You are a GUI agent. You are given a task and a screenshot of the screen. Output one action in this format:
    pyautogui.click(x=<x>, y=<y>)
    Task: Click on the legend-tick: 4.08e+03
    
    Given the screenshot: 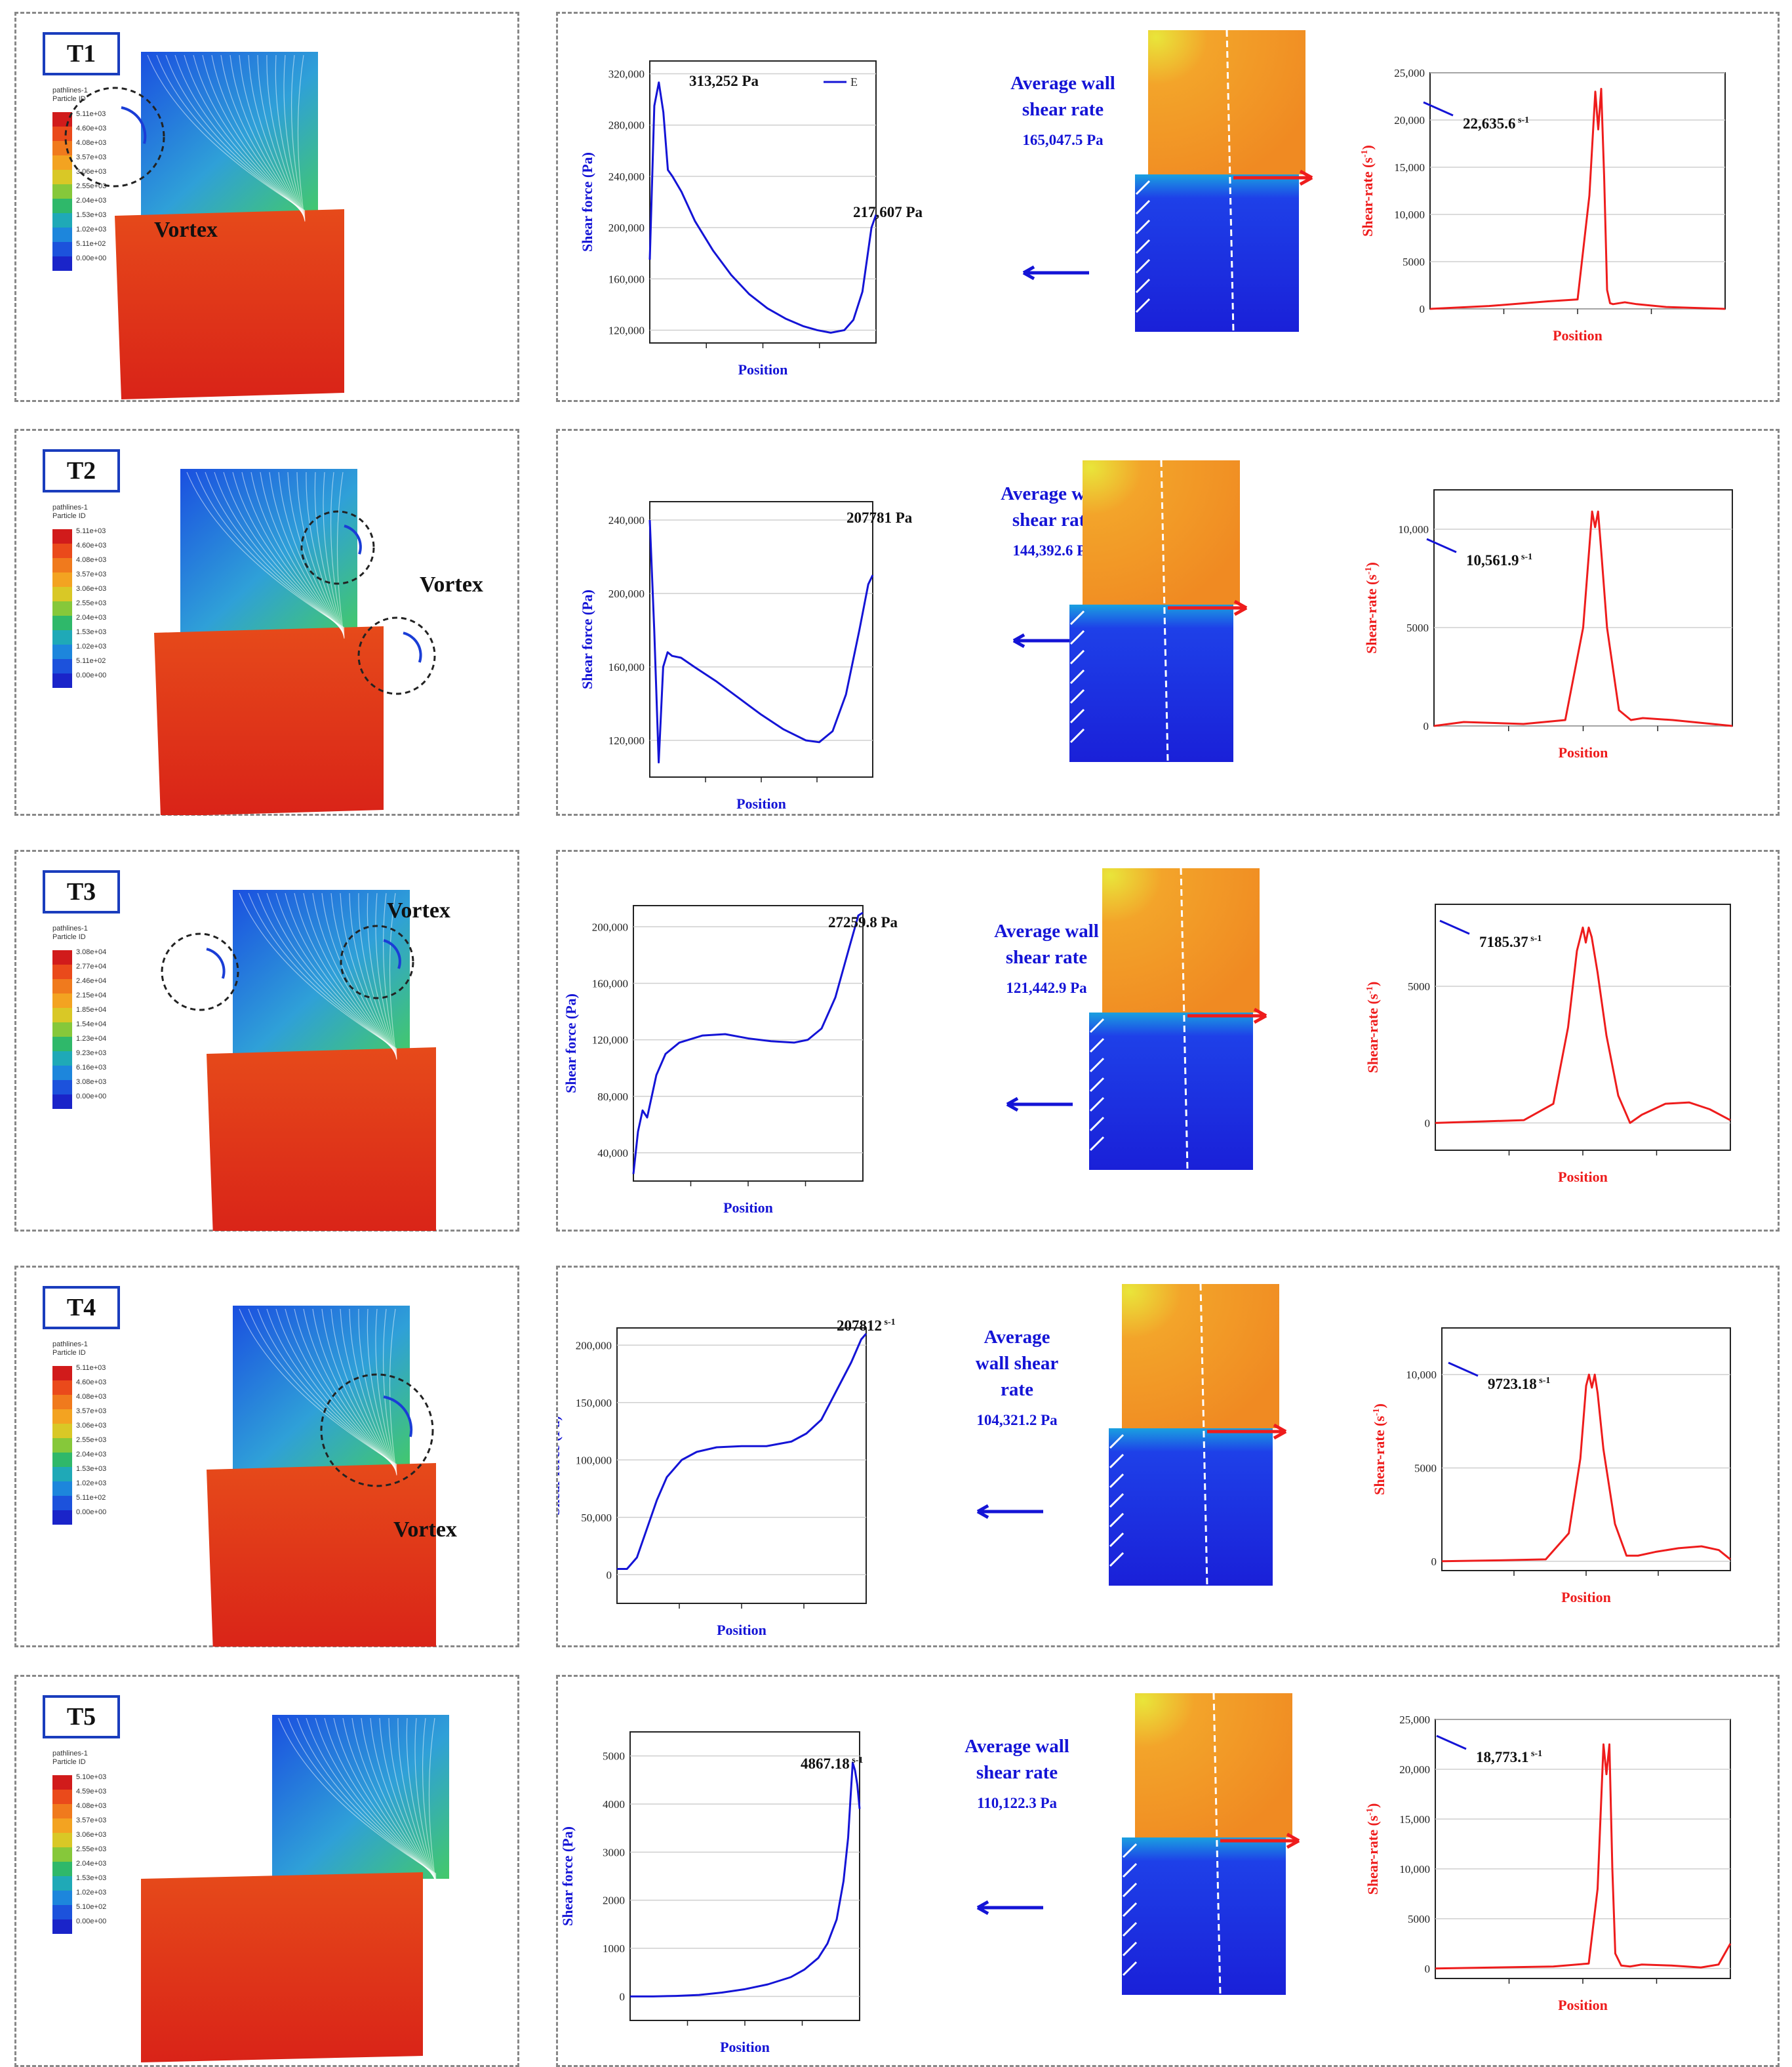 What is the action you would take?
    pyautogui.click(x=91, y=560)
    